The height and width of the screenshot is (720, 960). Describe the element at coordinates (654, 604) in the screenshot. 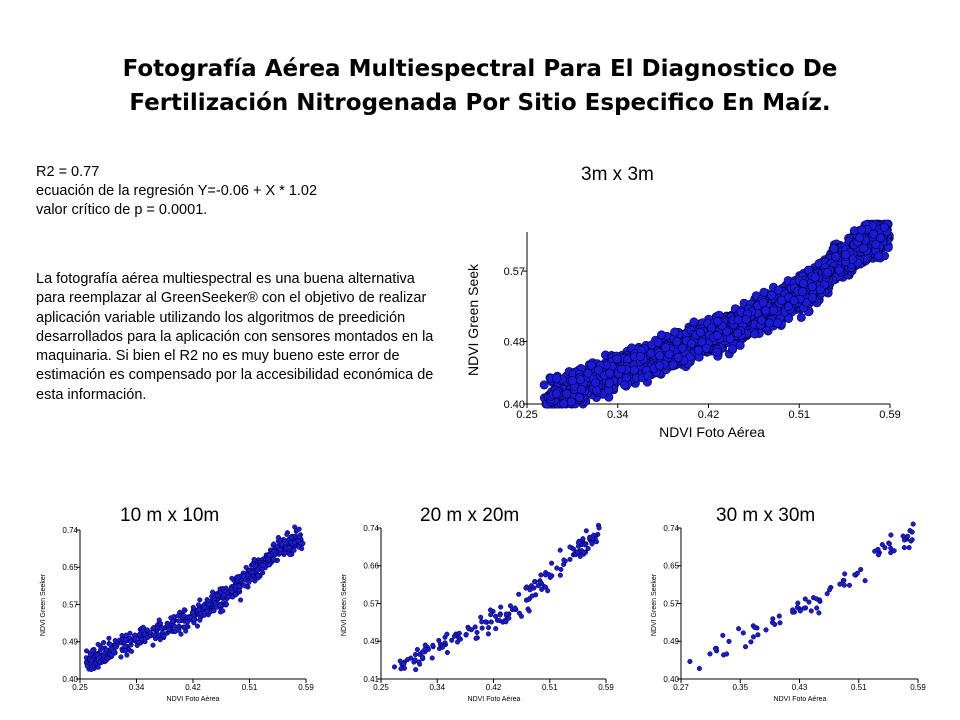

I see `y-axis-label: NDVI Green Seeker` at that location.